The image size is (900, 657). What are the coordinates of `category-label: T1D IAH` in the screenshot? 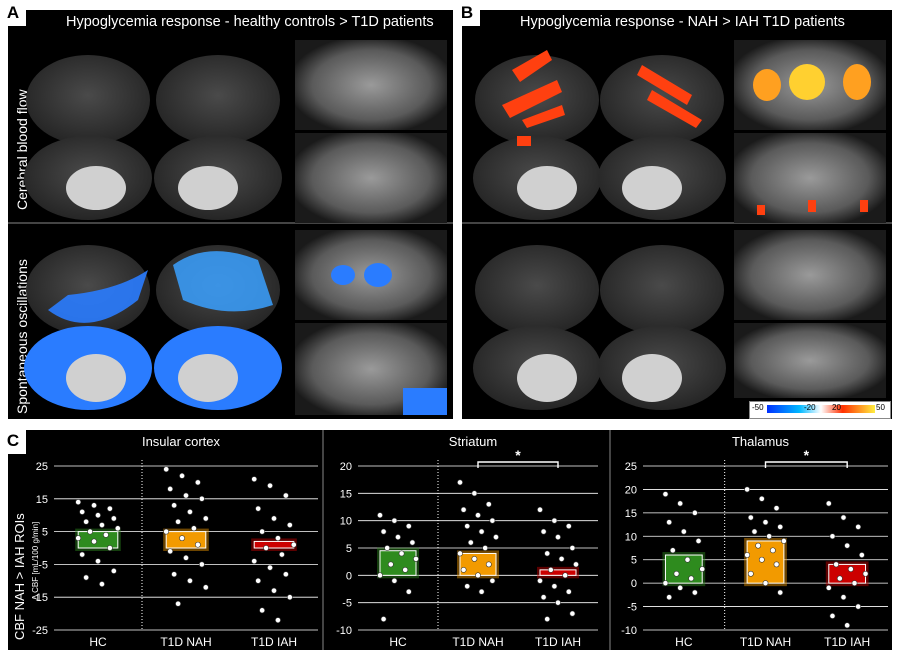 It's located at (274, 642).